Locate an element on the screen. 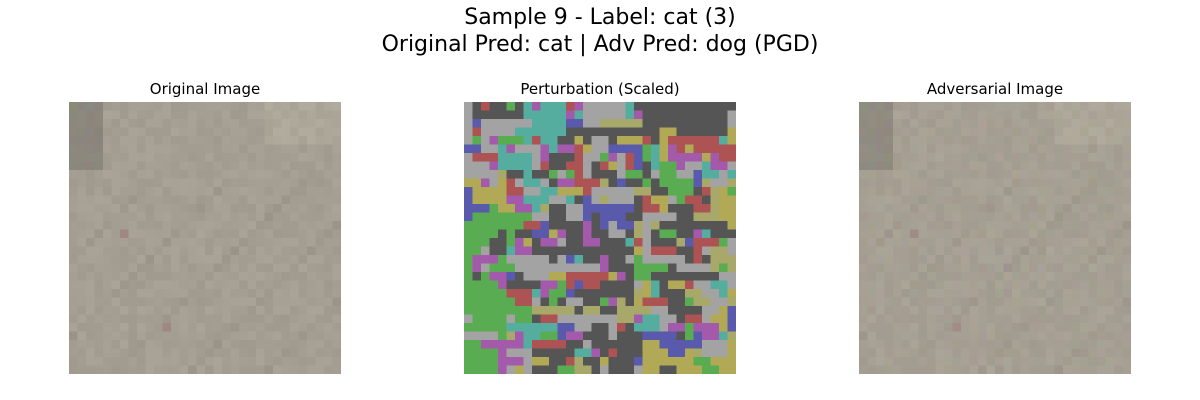 This screenshot has height=400, width=1200. perturbation-title: Perturbation (Scaled) is located at coordinates (600, 89).